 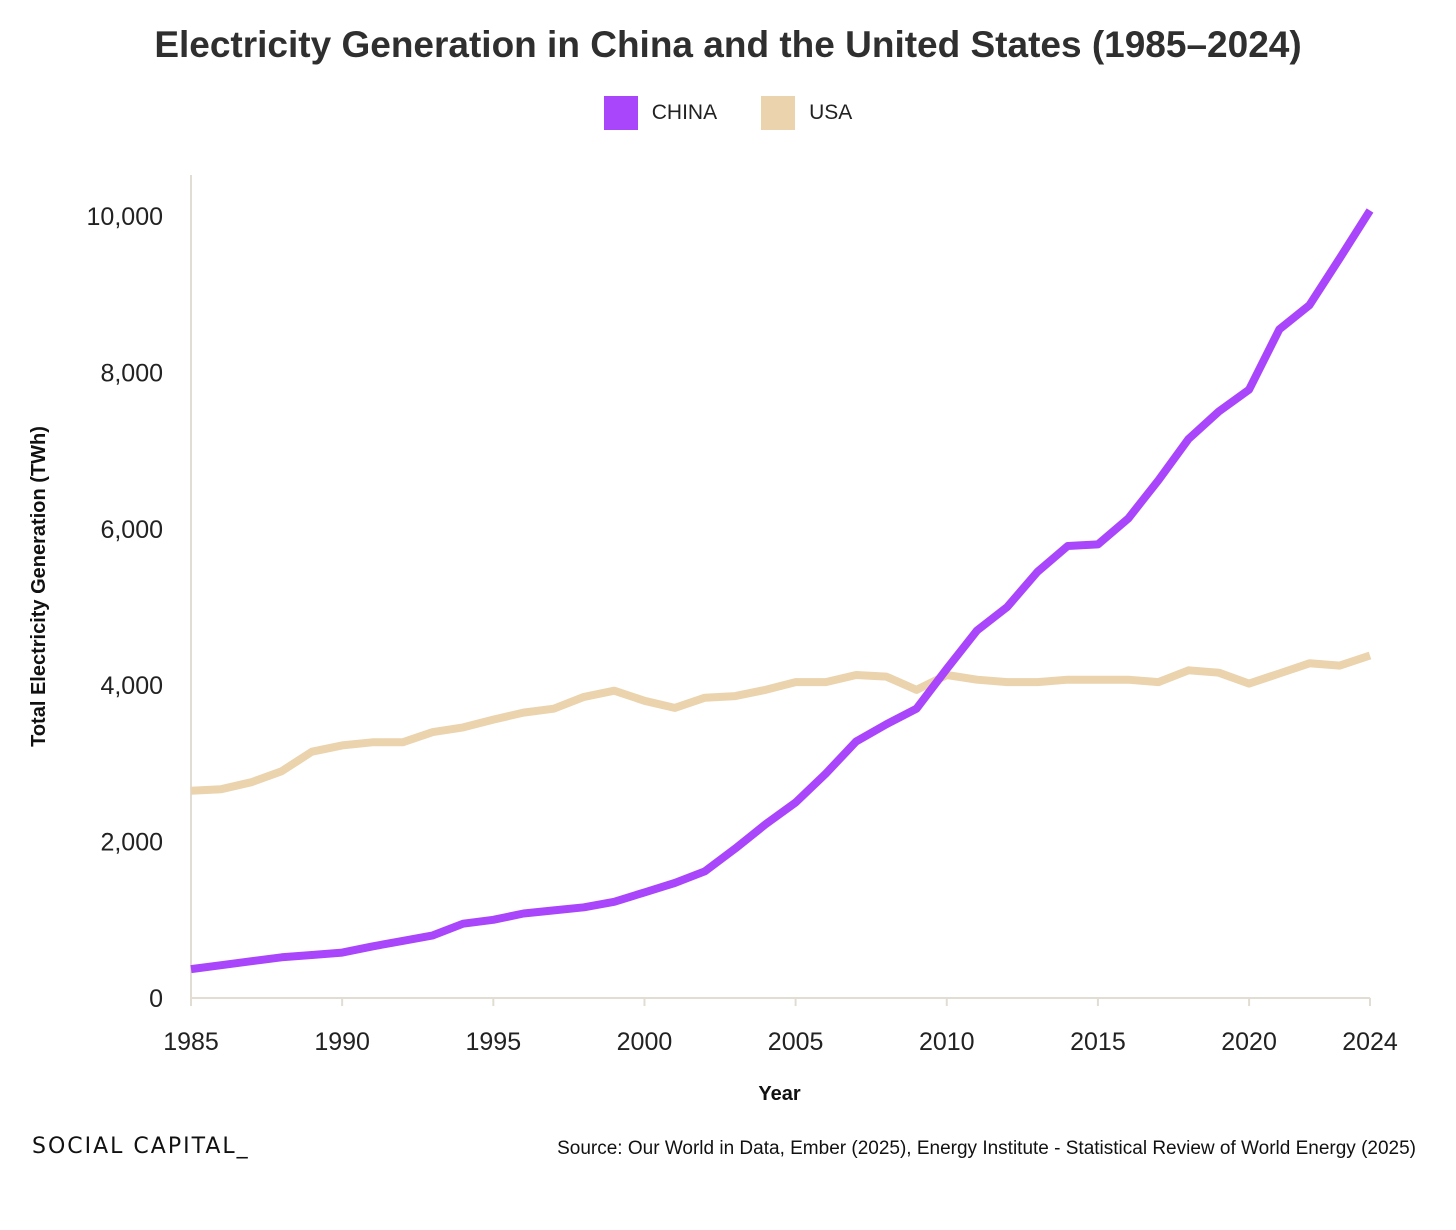 What do you see at coordinates (684, 112) in the screenshot?
I see `legend-label-china: CHINA` at bounding box center [684, 112].